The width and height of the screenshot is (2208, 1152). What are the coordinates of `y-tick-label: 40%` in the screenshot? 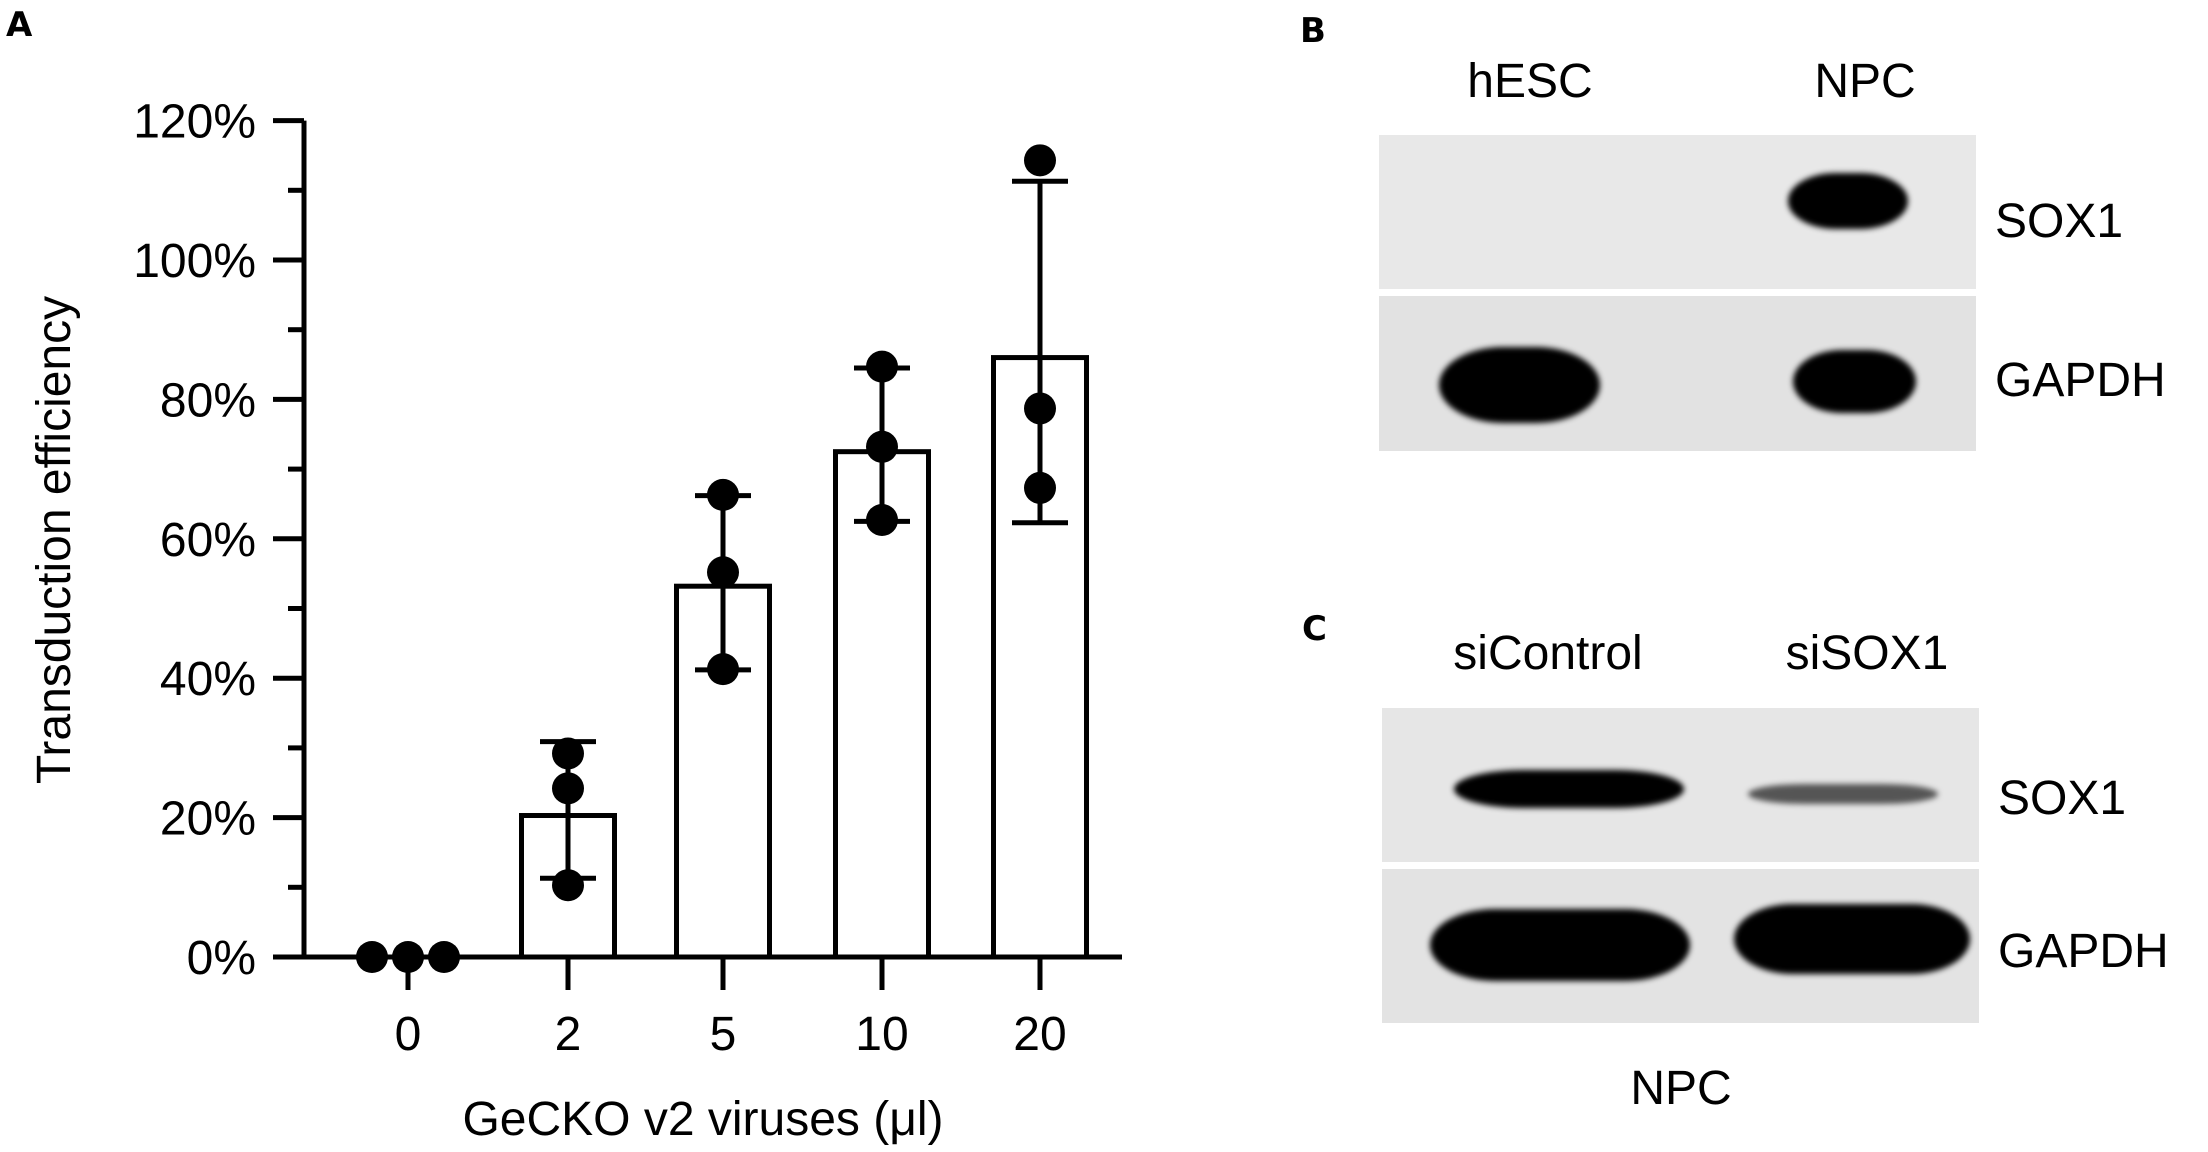 It's located at (208, 679).